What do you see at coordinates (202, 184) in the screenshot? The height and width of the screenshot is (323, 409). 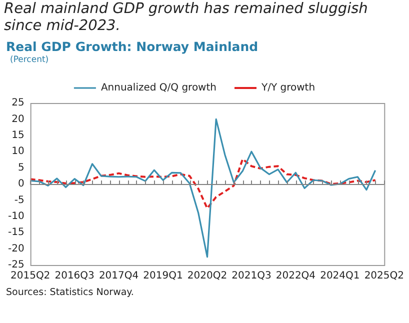 I see `line-series` at bounding box center [202, 184].